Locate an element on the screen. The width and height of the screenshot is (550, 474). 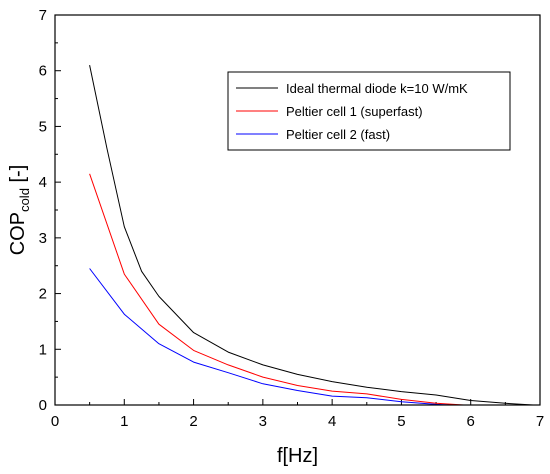
y-tick-label: 7 is located at coordinates (43, 15).